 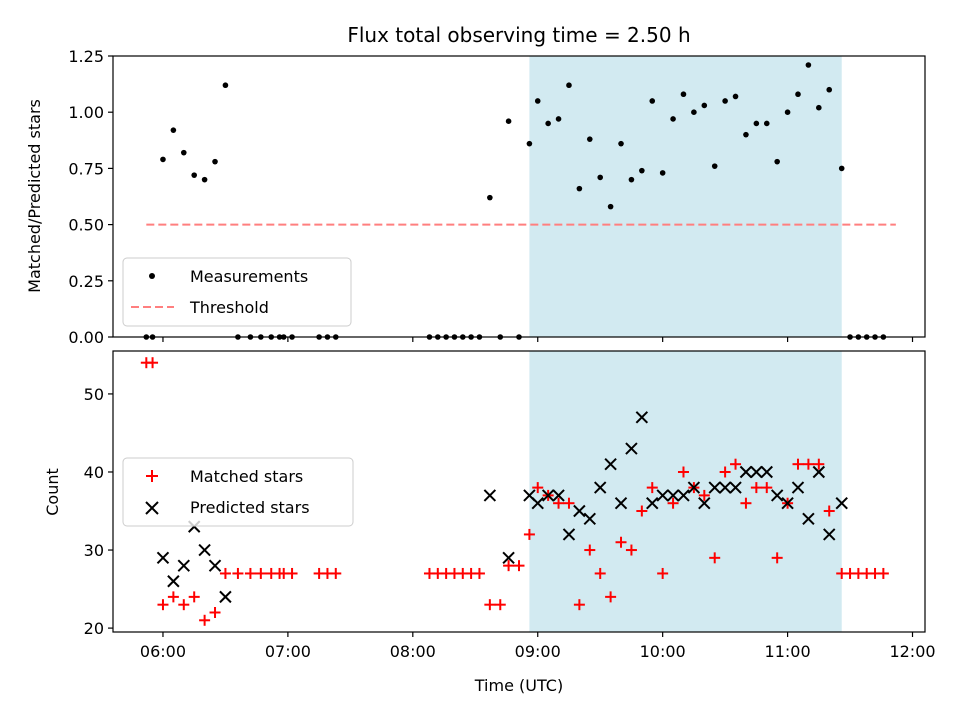 What do you see at coordinates (518, 685) in the screenshot?
I see `x-axis-label: Time (UTC)` at bounding box center [518, 685].